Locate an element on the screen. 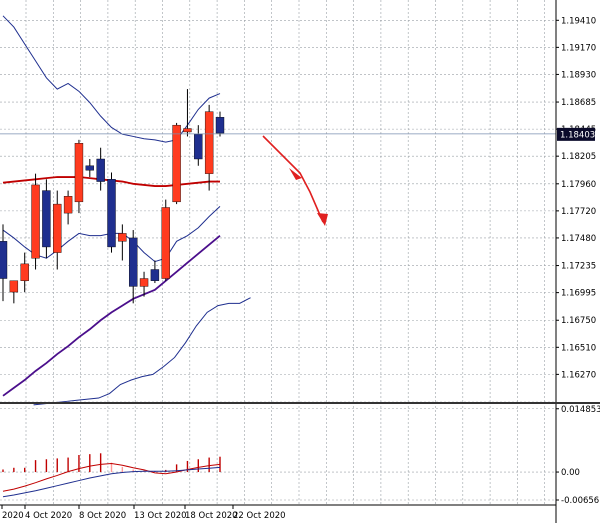 This screenshot has width=600, height=527. arrow-path is located at coordinates (293, 179).